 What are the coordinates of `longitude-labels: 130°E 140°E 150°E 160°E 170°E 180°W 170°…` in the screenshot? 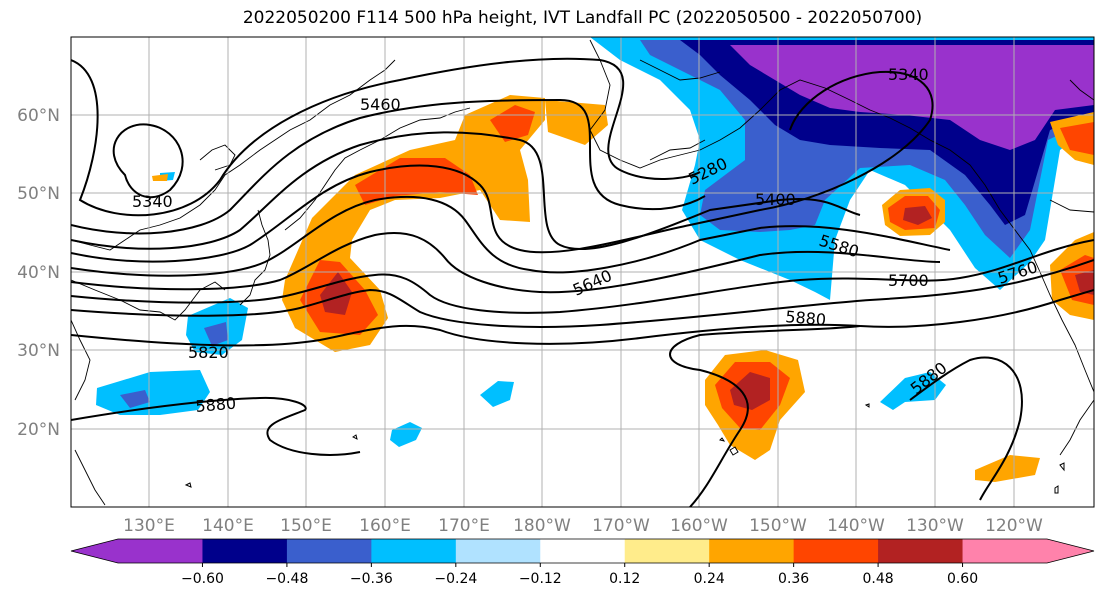 It's located at (583, 526).